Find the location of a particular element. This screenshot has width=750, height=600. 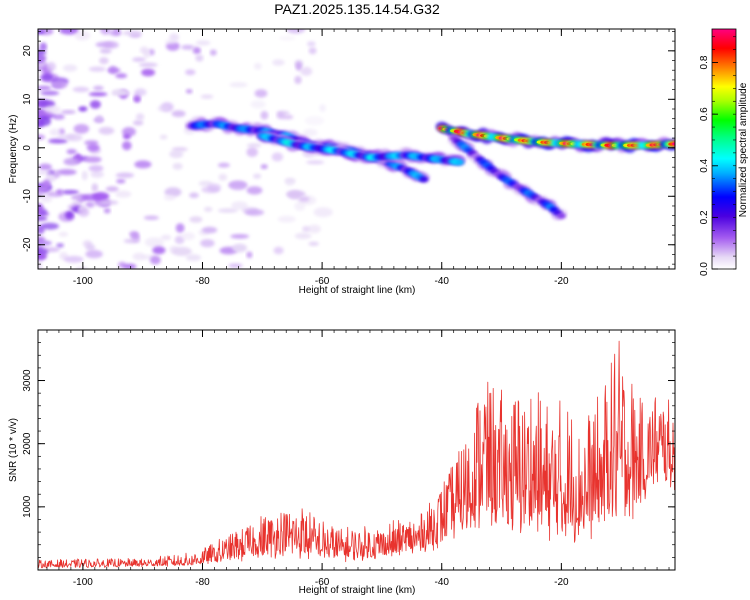

spectrogram-ridges is located at coordinates (429, 169).